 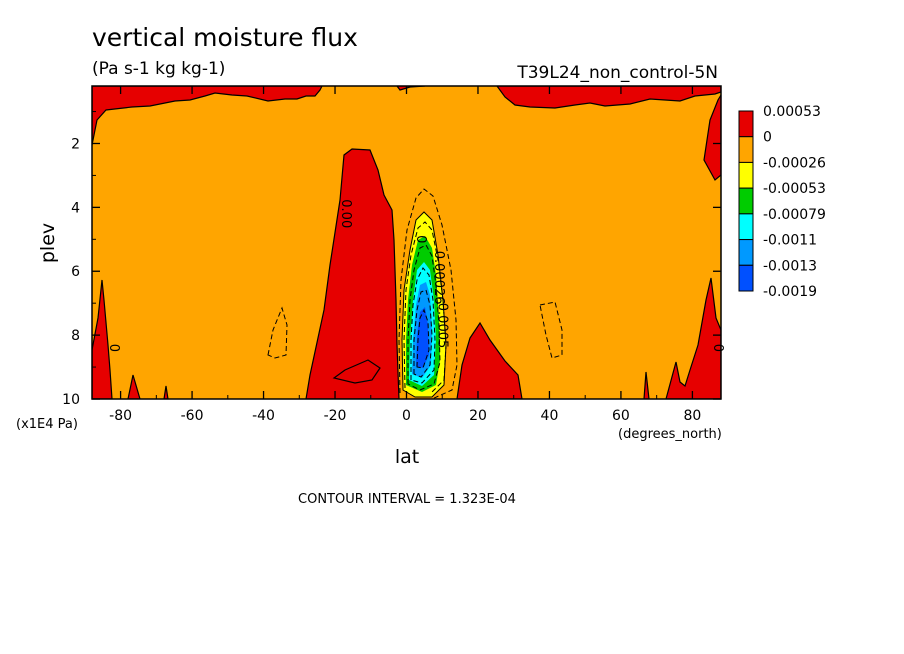 I want to click on contour-label: 0.00026, so click(x=438, y=278).